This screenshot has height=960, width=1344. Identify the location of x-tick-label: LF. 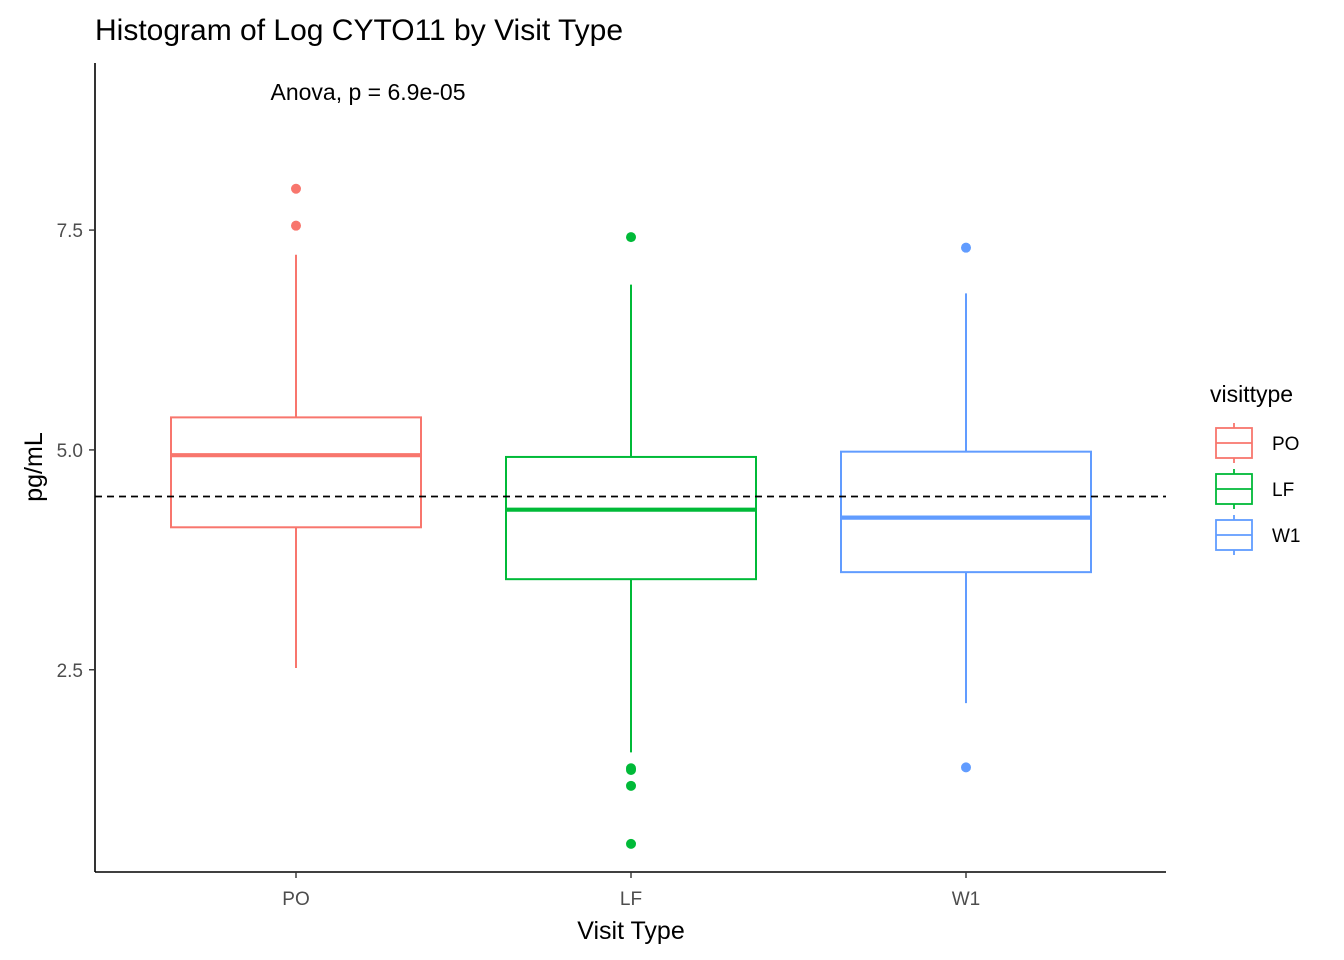
(631, 899).